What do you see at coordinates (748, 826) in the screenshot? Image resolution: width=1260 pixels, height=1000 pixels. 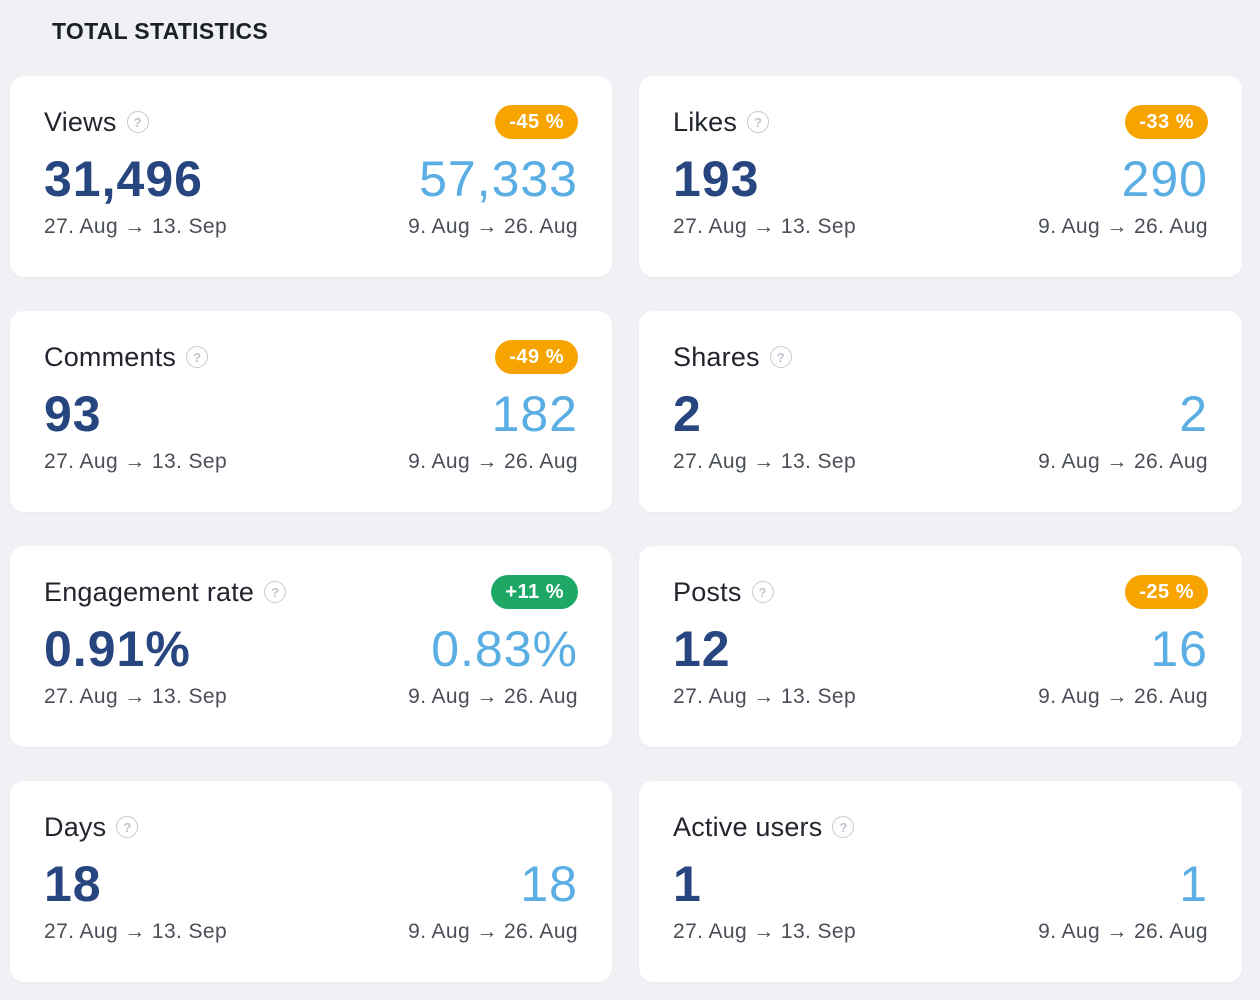 I see `card-title: Active users` at bounding box center [748, 826].